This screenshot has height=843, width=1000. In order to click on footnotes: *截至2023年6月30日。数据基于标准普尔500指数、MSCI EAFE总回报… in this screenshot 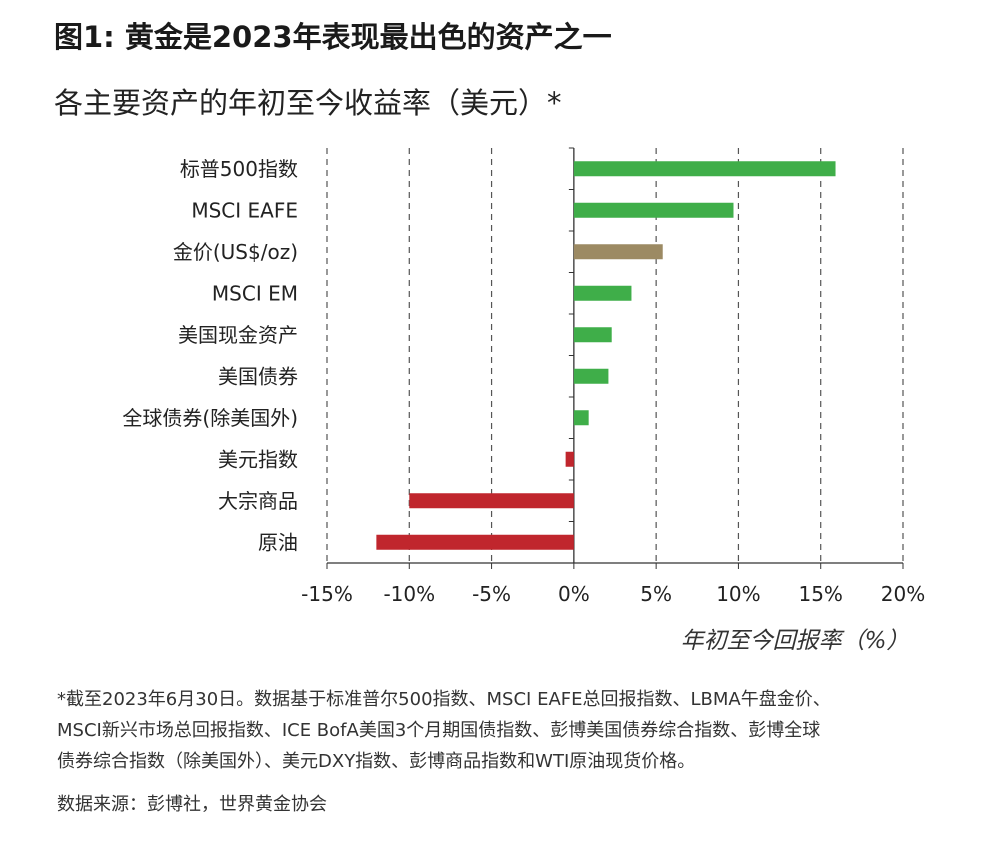, I will do `click(444, 730)`.